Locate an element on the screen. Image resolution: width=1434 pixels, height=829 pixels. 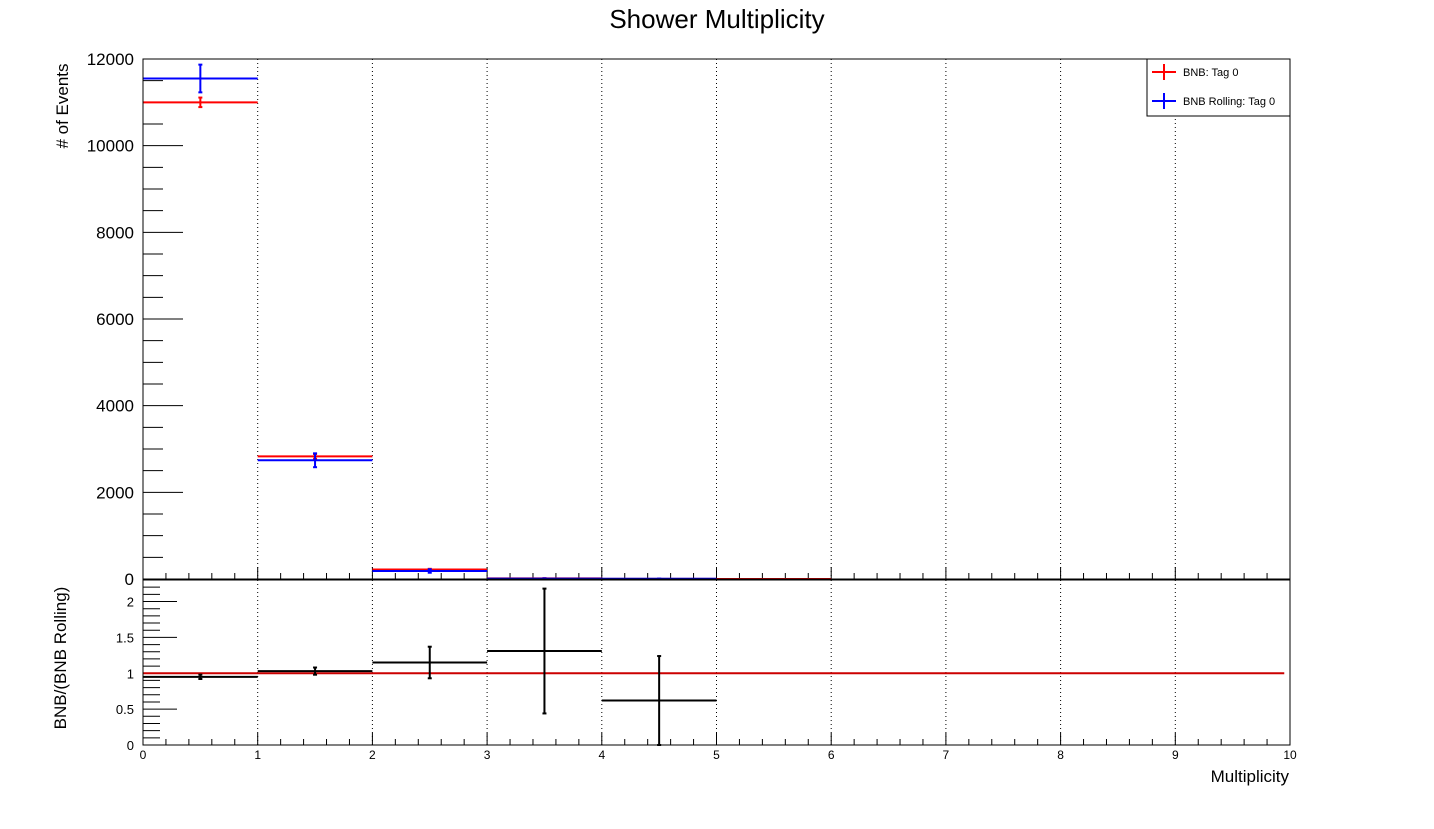
top-y-tick-label: 12000 is located at coordinates (110, 59).